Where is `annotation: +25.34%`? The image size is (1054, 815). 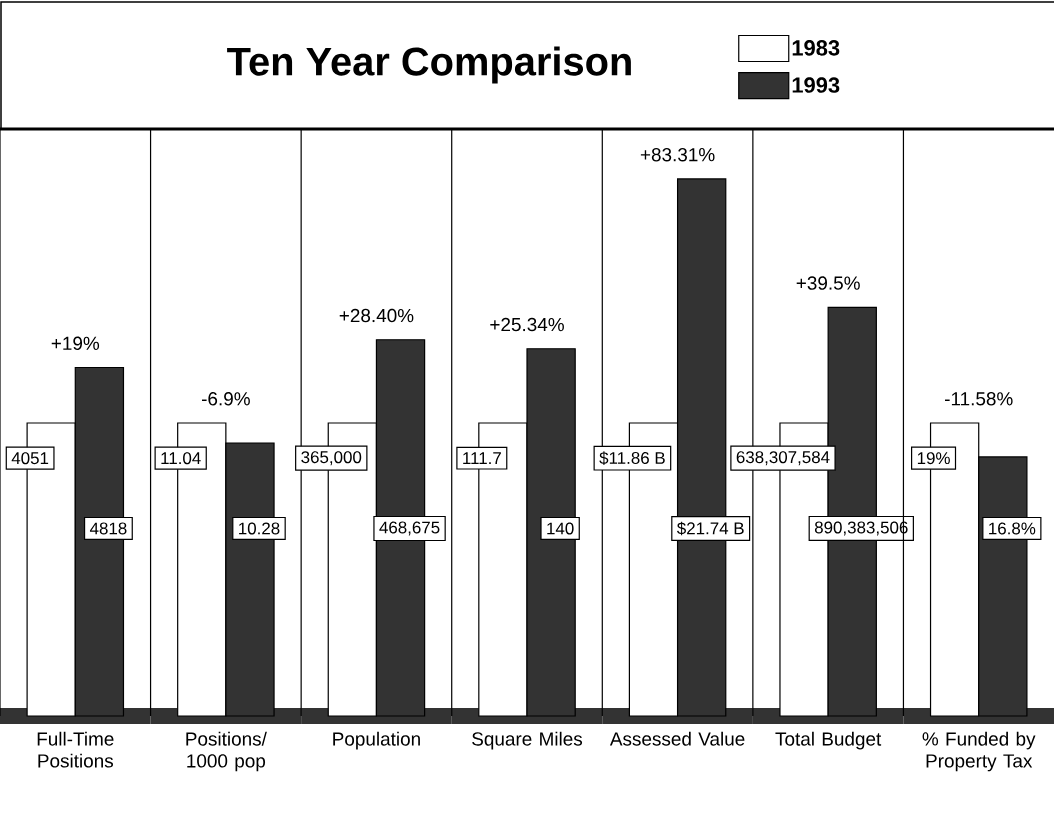
annotation: +25.34% is located at coordinates (527, 324).